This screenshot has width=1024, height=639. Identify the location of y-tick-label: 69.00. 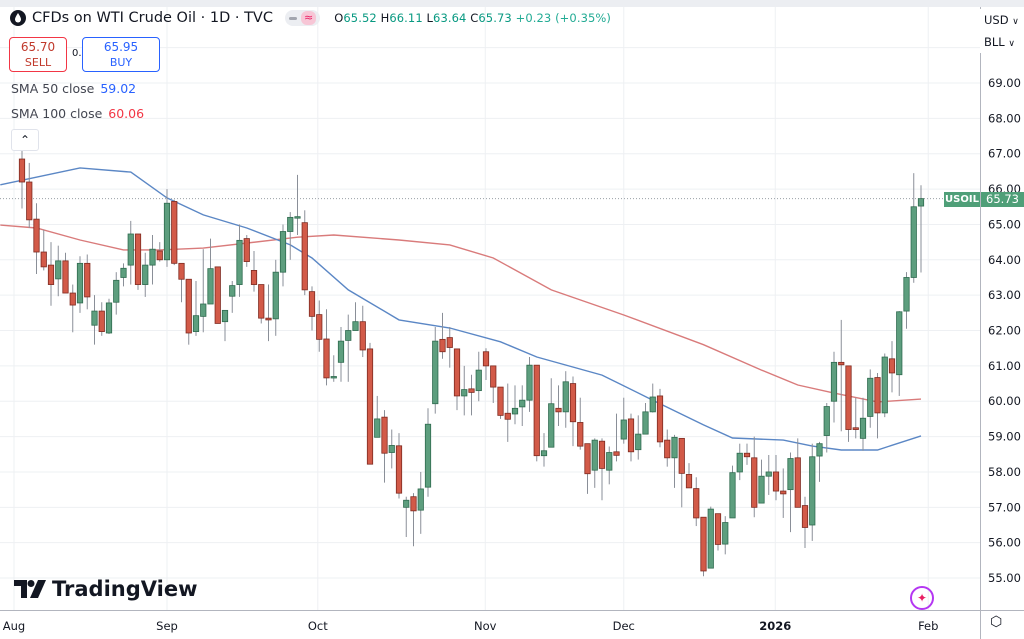
(1004, 83).